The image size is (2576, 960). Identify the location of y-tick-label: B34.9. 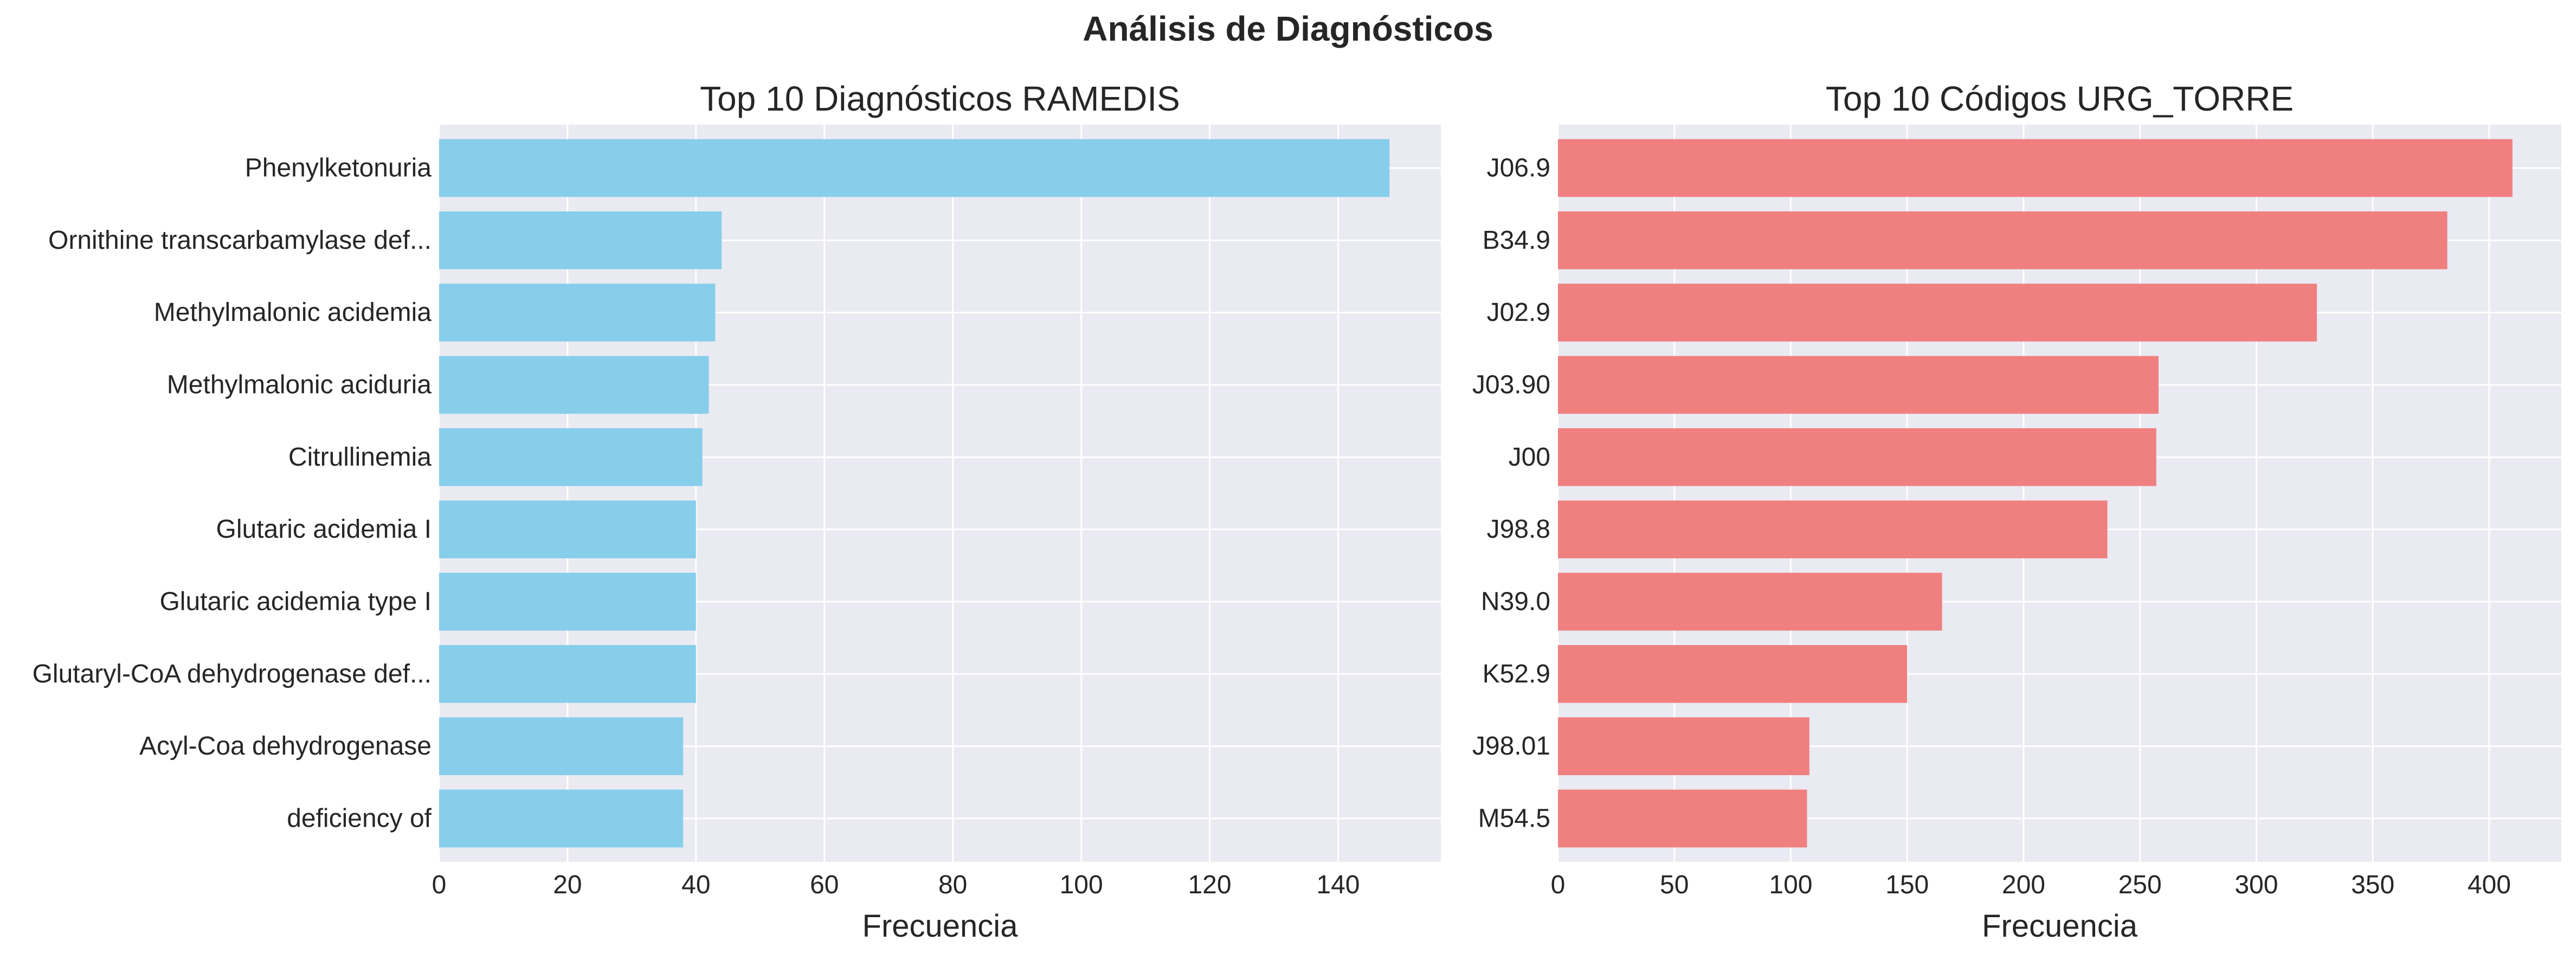
(1516, 240).